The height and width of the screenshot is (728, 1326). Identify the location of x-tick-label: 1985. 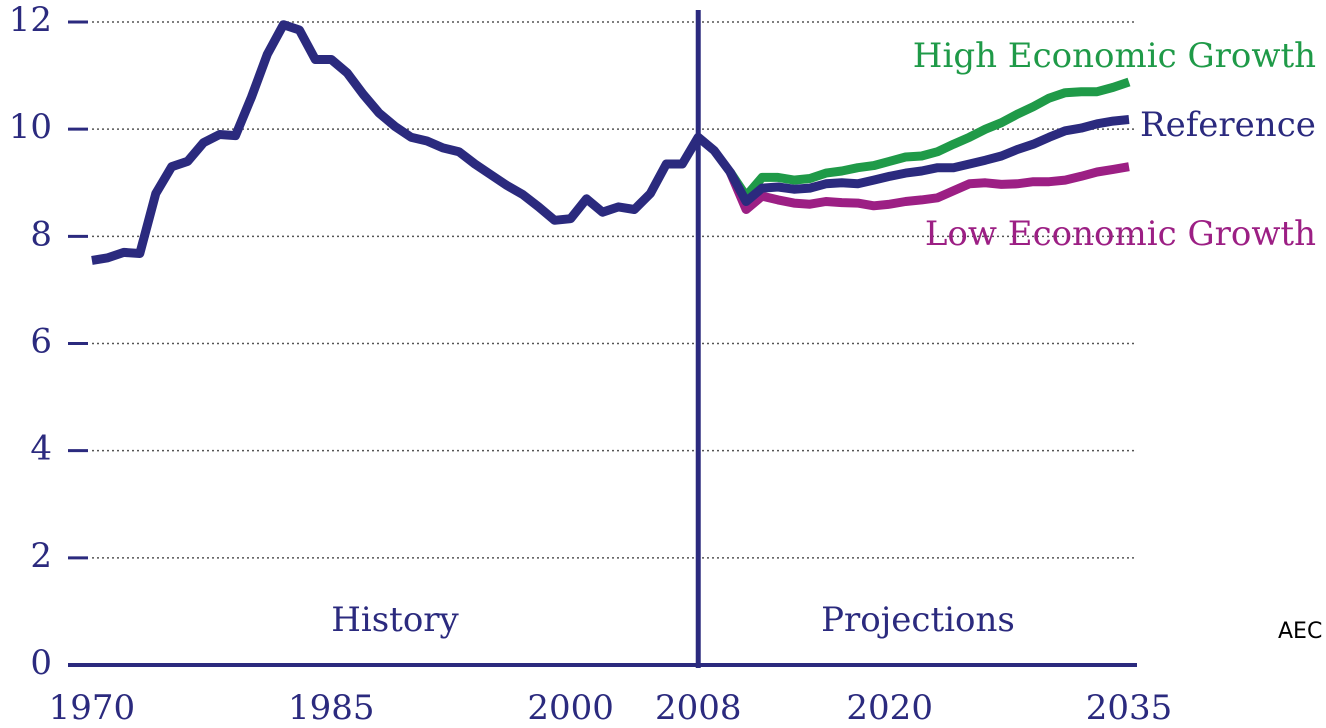
(331, 708).